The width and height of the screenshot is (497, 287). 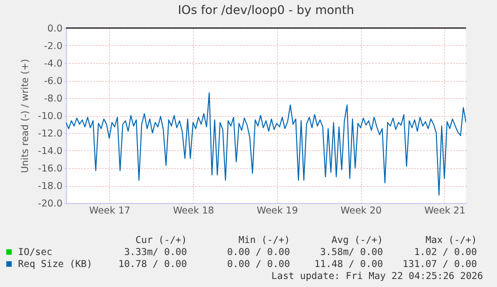 What do you see at coordinates (264, 240) in the screenshot?
I see `text: Min (-/+)` at bounding box center [264, 240].